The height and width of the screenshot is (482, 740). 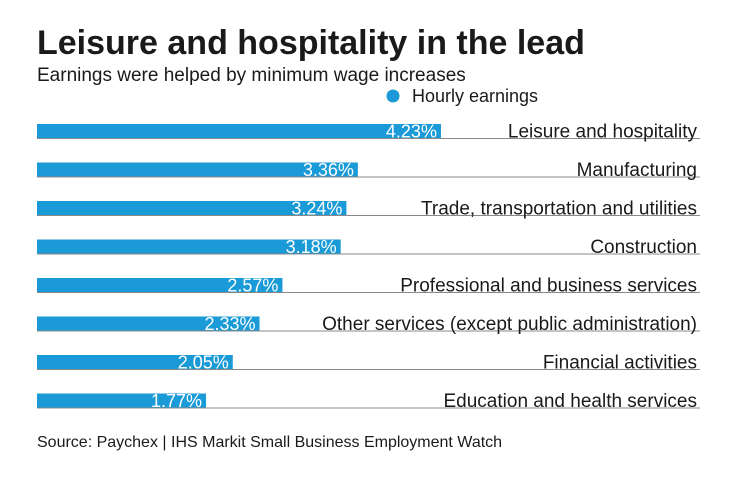 What do you see at coordinates (475, 96) in the screenshot?
I see `legend-label: Hourly earnings` at bounding box center [475, 96].